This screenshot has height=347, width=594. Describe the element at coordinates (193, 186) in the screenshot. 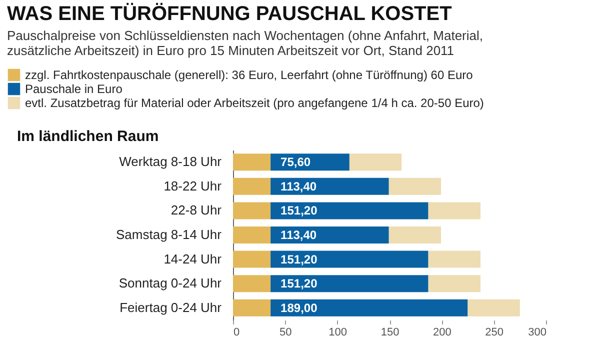

I see `y-tick-label: 18-22 Uhr` at that location.